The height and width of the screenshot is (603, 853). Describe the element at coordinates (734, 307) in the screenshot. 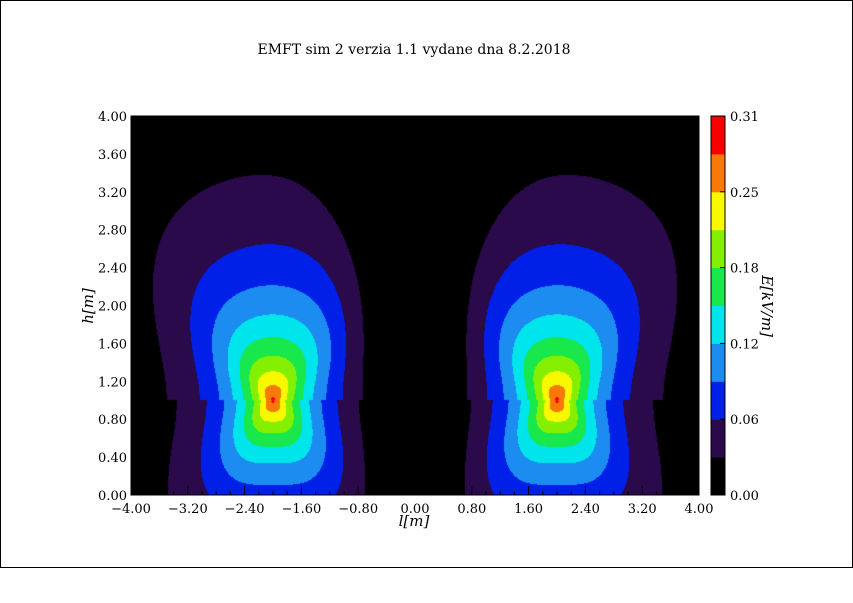

I see `colorbar: 0.00 0.06 0.12 0.18 0.25 0.31` at that location.